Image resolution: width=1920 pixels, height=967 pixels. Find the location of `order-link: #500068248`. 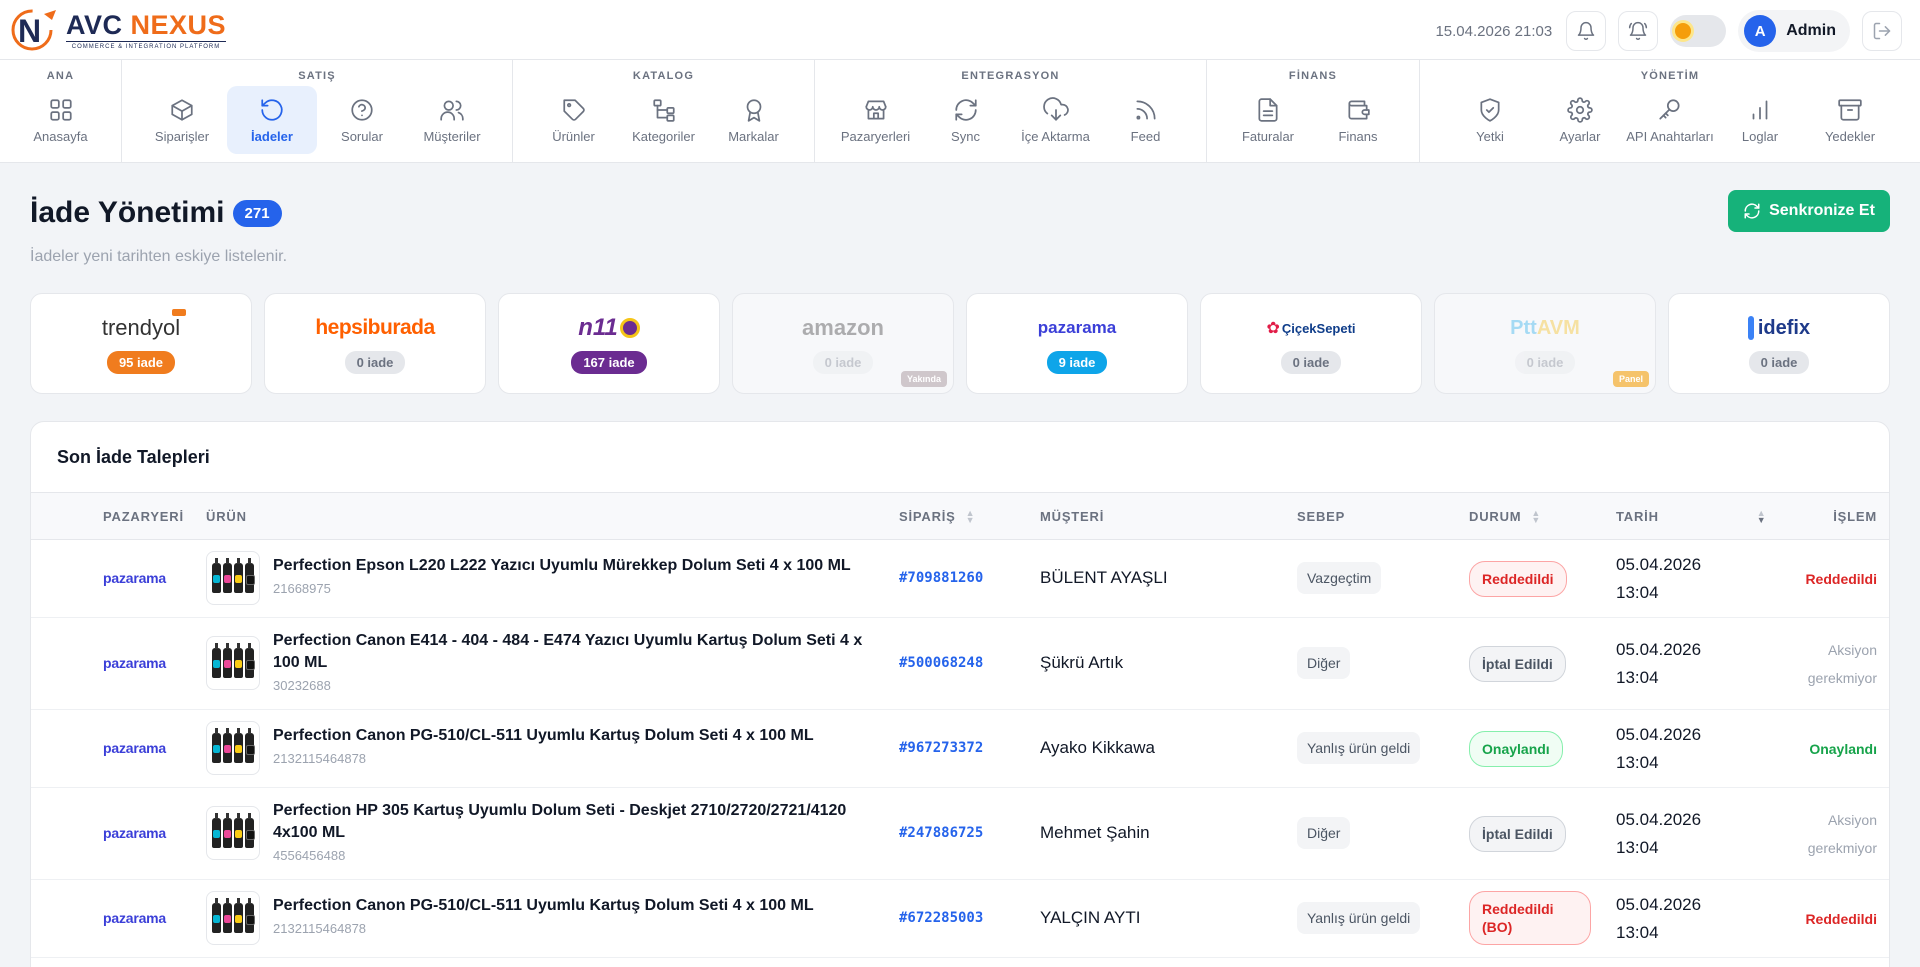

order-link: #500068248 is located at coordinates (941, 663).